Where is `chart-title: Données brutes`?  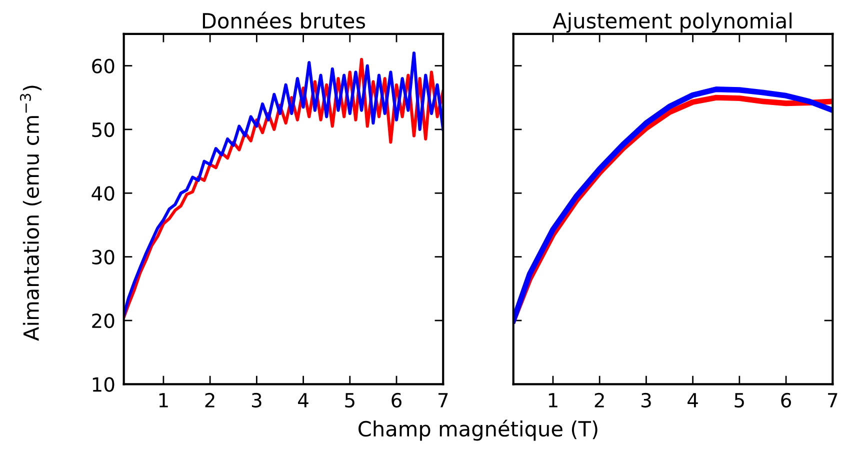 chart-title: Données brutes is located at coordinates (284, 20).